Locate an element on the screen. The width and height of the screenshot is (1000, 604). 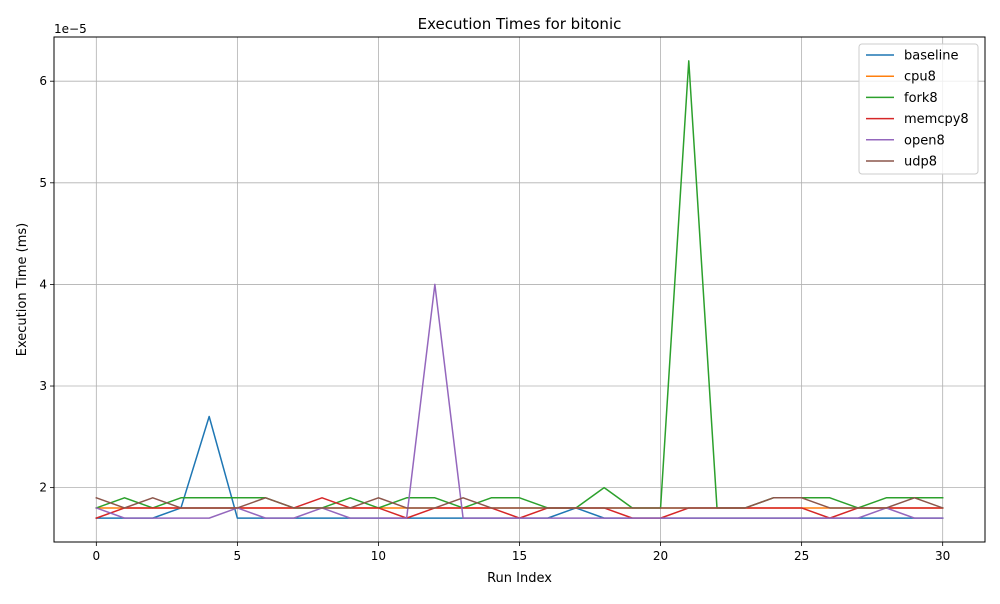
legend-label-open8: open8 is located at coordinates (924, 140).